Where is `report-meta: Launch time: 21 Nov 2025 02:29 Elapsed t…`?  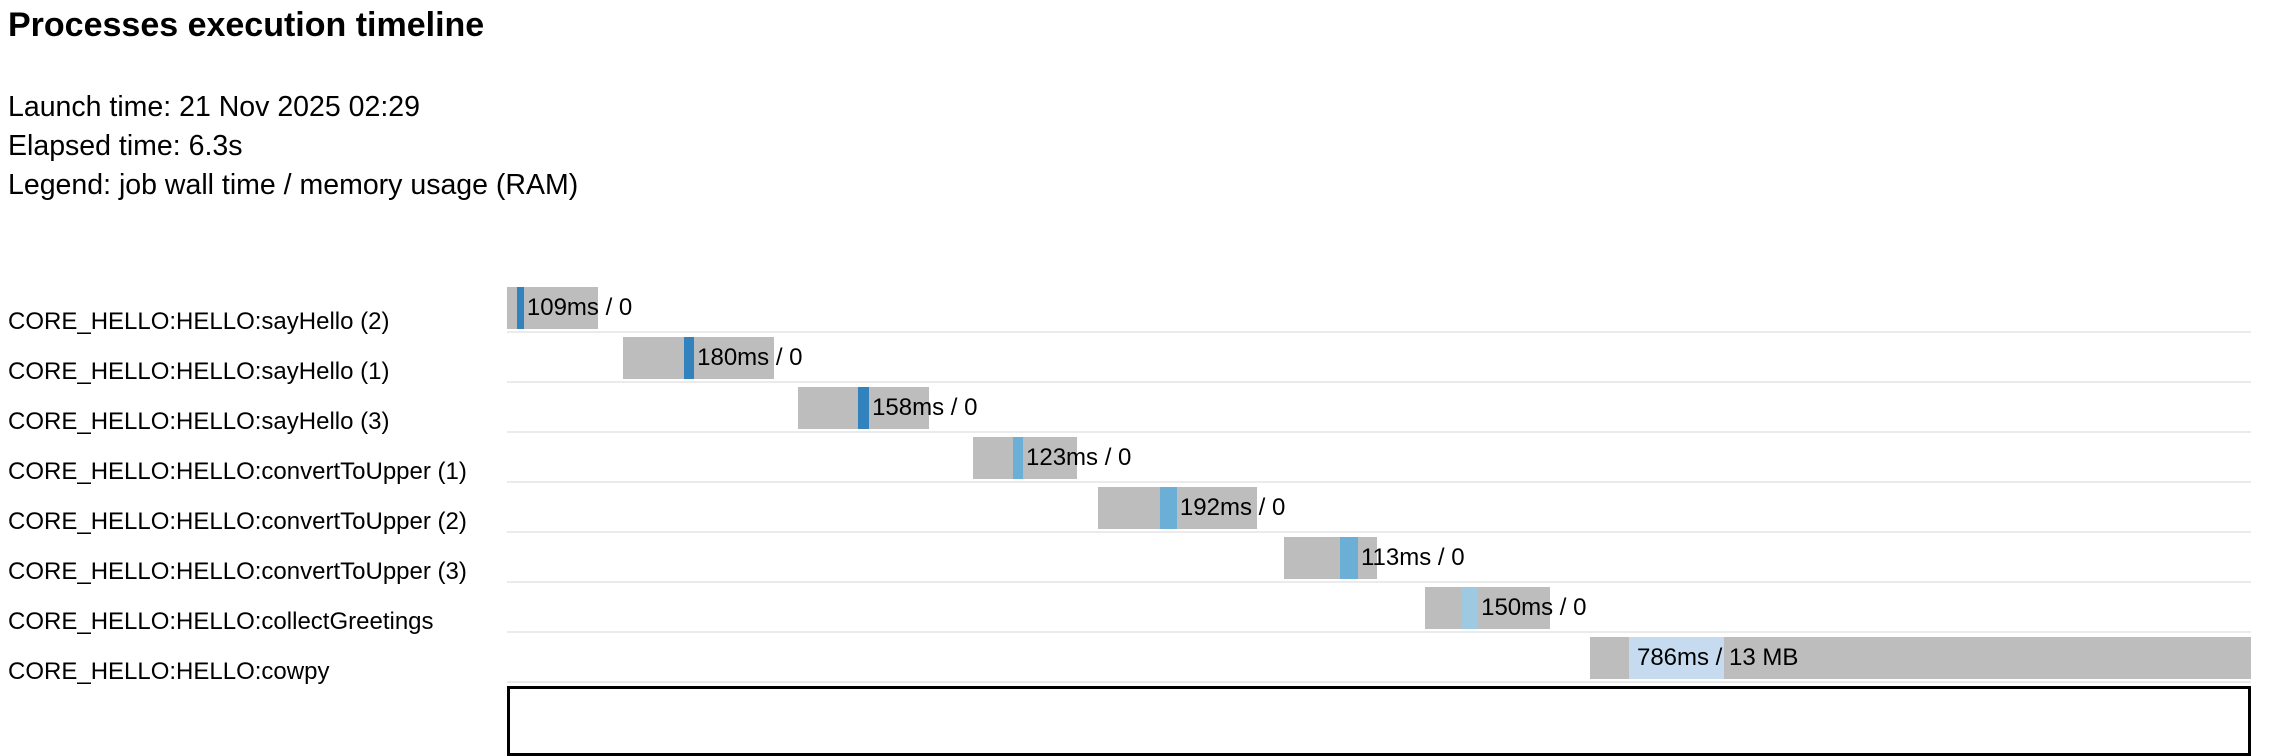
report-meta: Launch time: 21 Nov 2025 02:29 Elapsed t… is located at coordinates (293, 146).